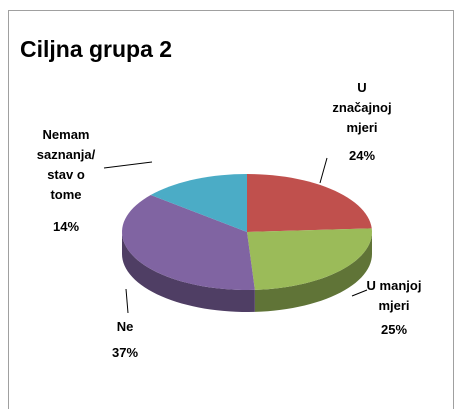 This screenshot has width=466, height=409. Describe the element at coordinates (125, 326) in the screenshot. I see `data-label-category: Ne` at that location.